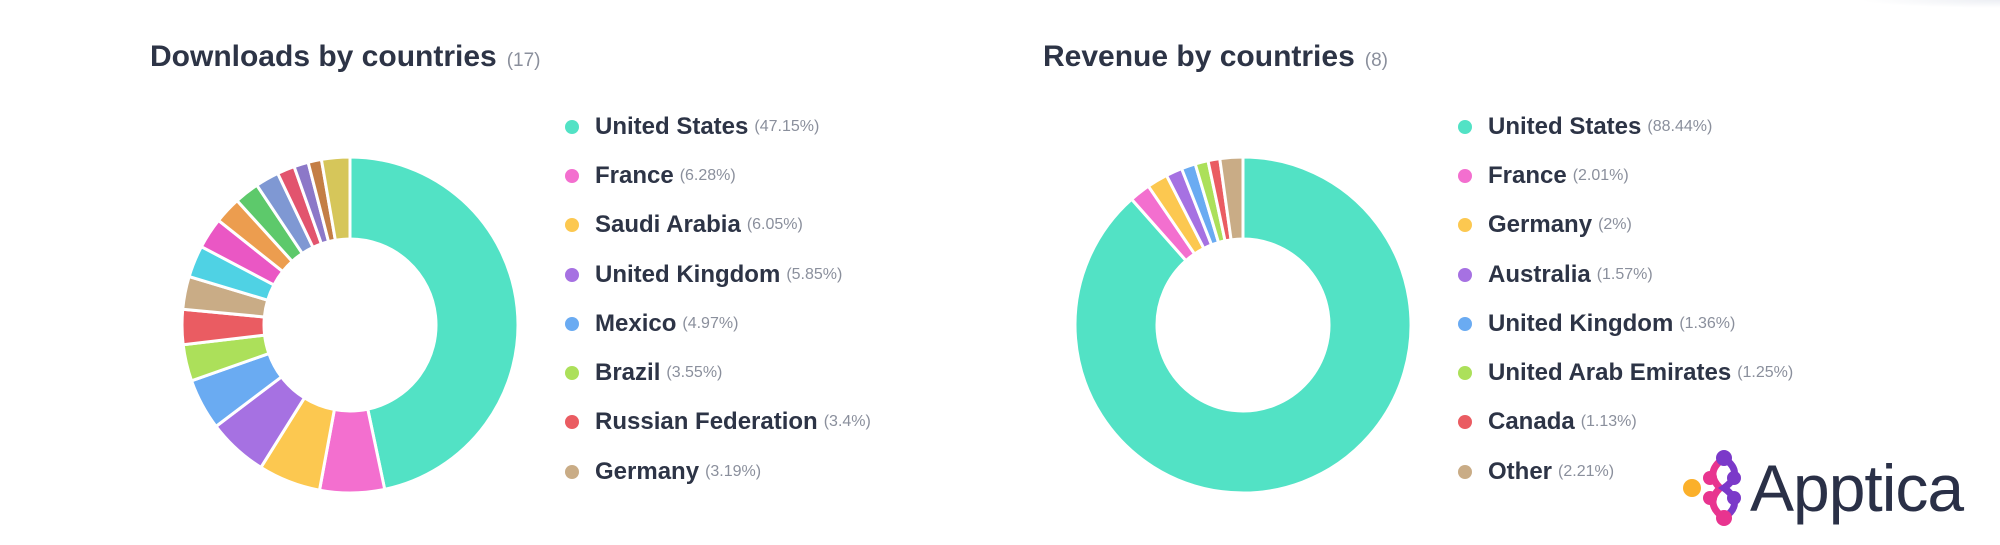 The width and height of the screenshot is (2000, 545). What do you see at coordinates (814, 274) in the screenshot?
I see `legend-percentage: (5.85%)` at bounding box center [814, 274].